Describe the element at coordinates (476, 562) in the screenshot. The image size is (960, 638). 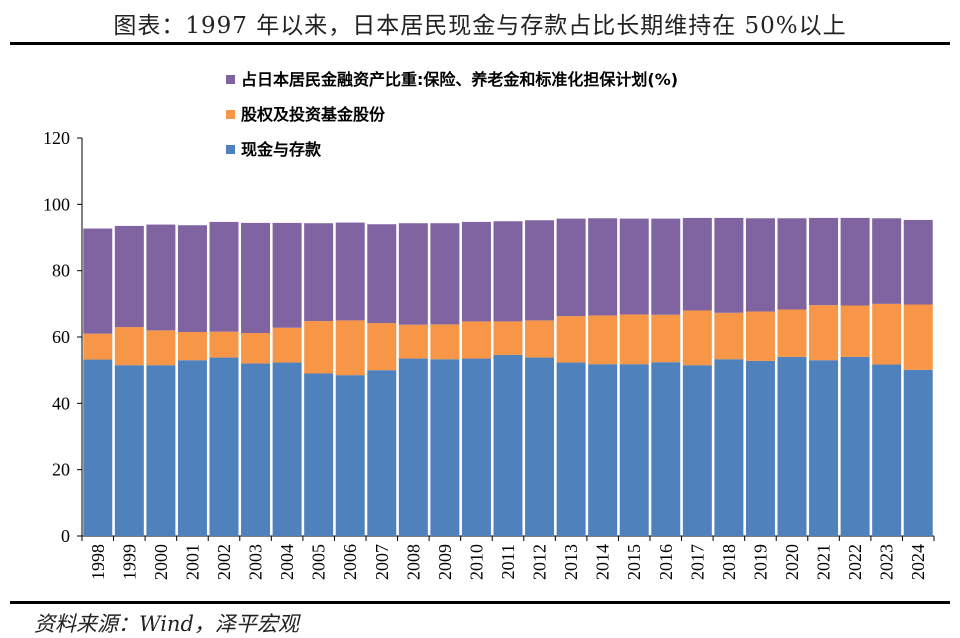
I see `x-tick-label: 2010` at that location.